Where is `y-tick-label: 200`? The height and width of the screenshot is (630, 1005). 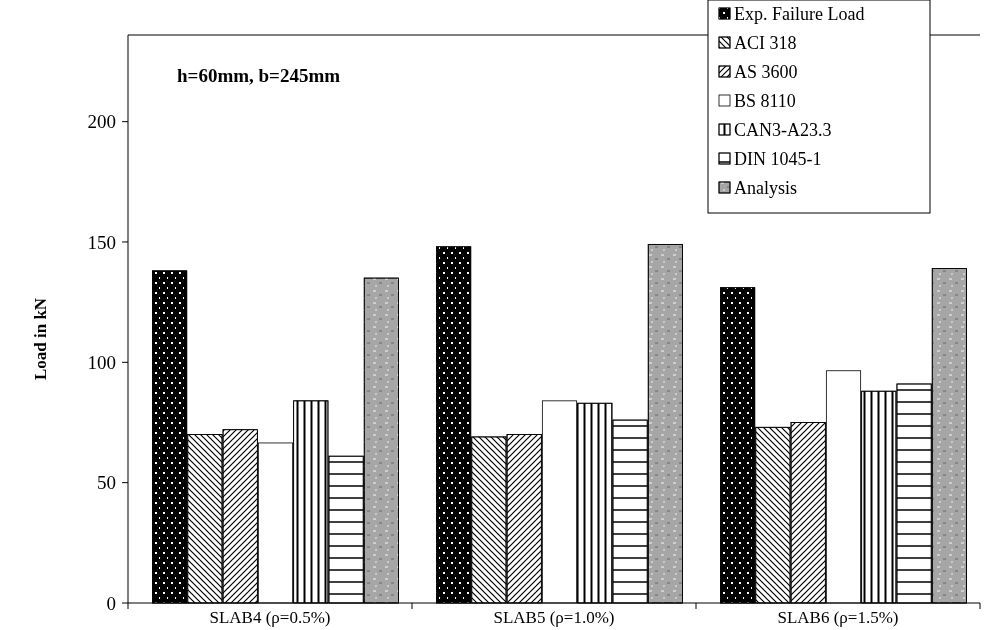 y-tick-label: 200 is located at coordinates (101, 122).